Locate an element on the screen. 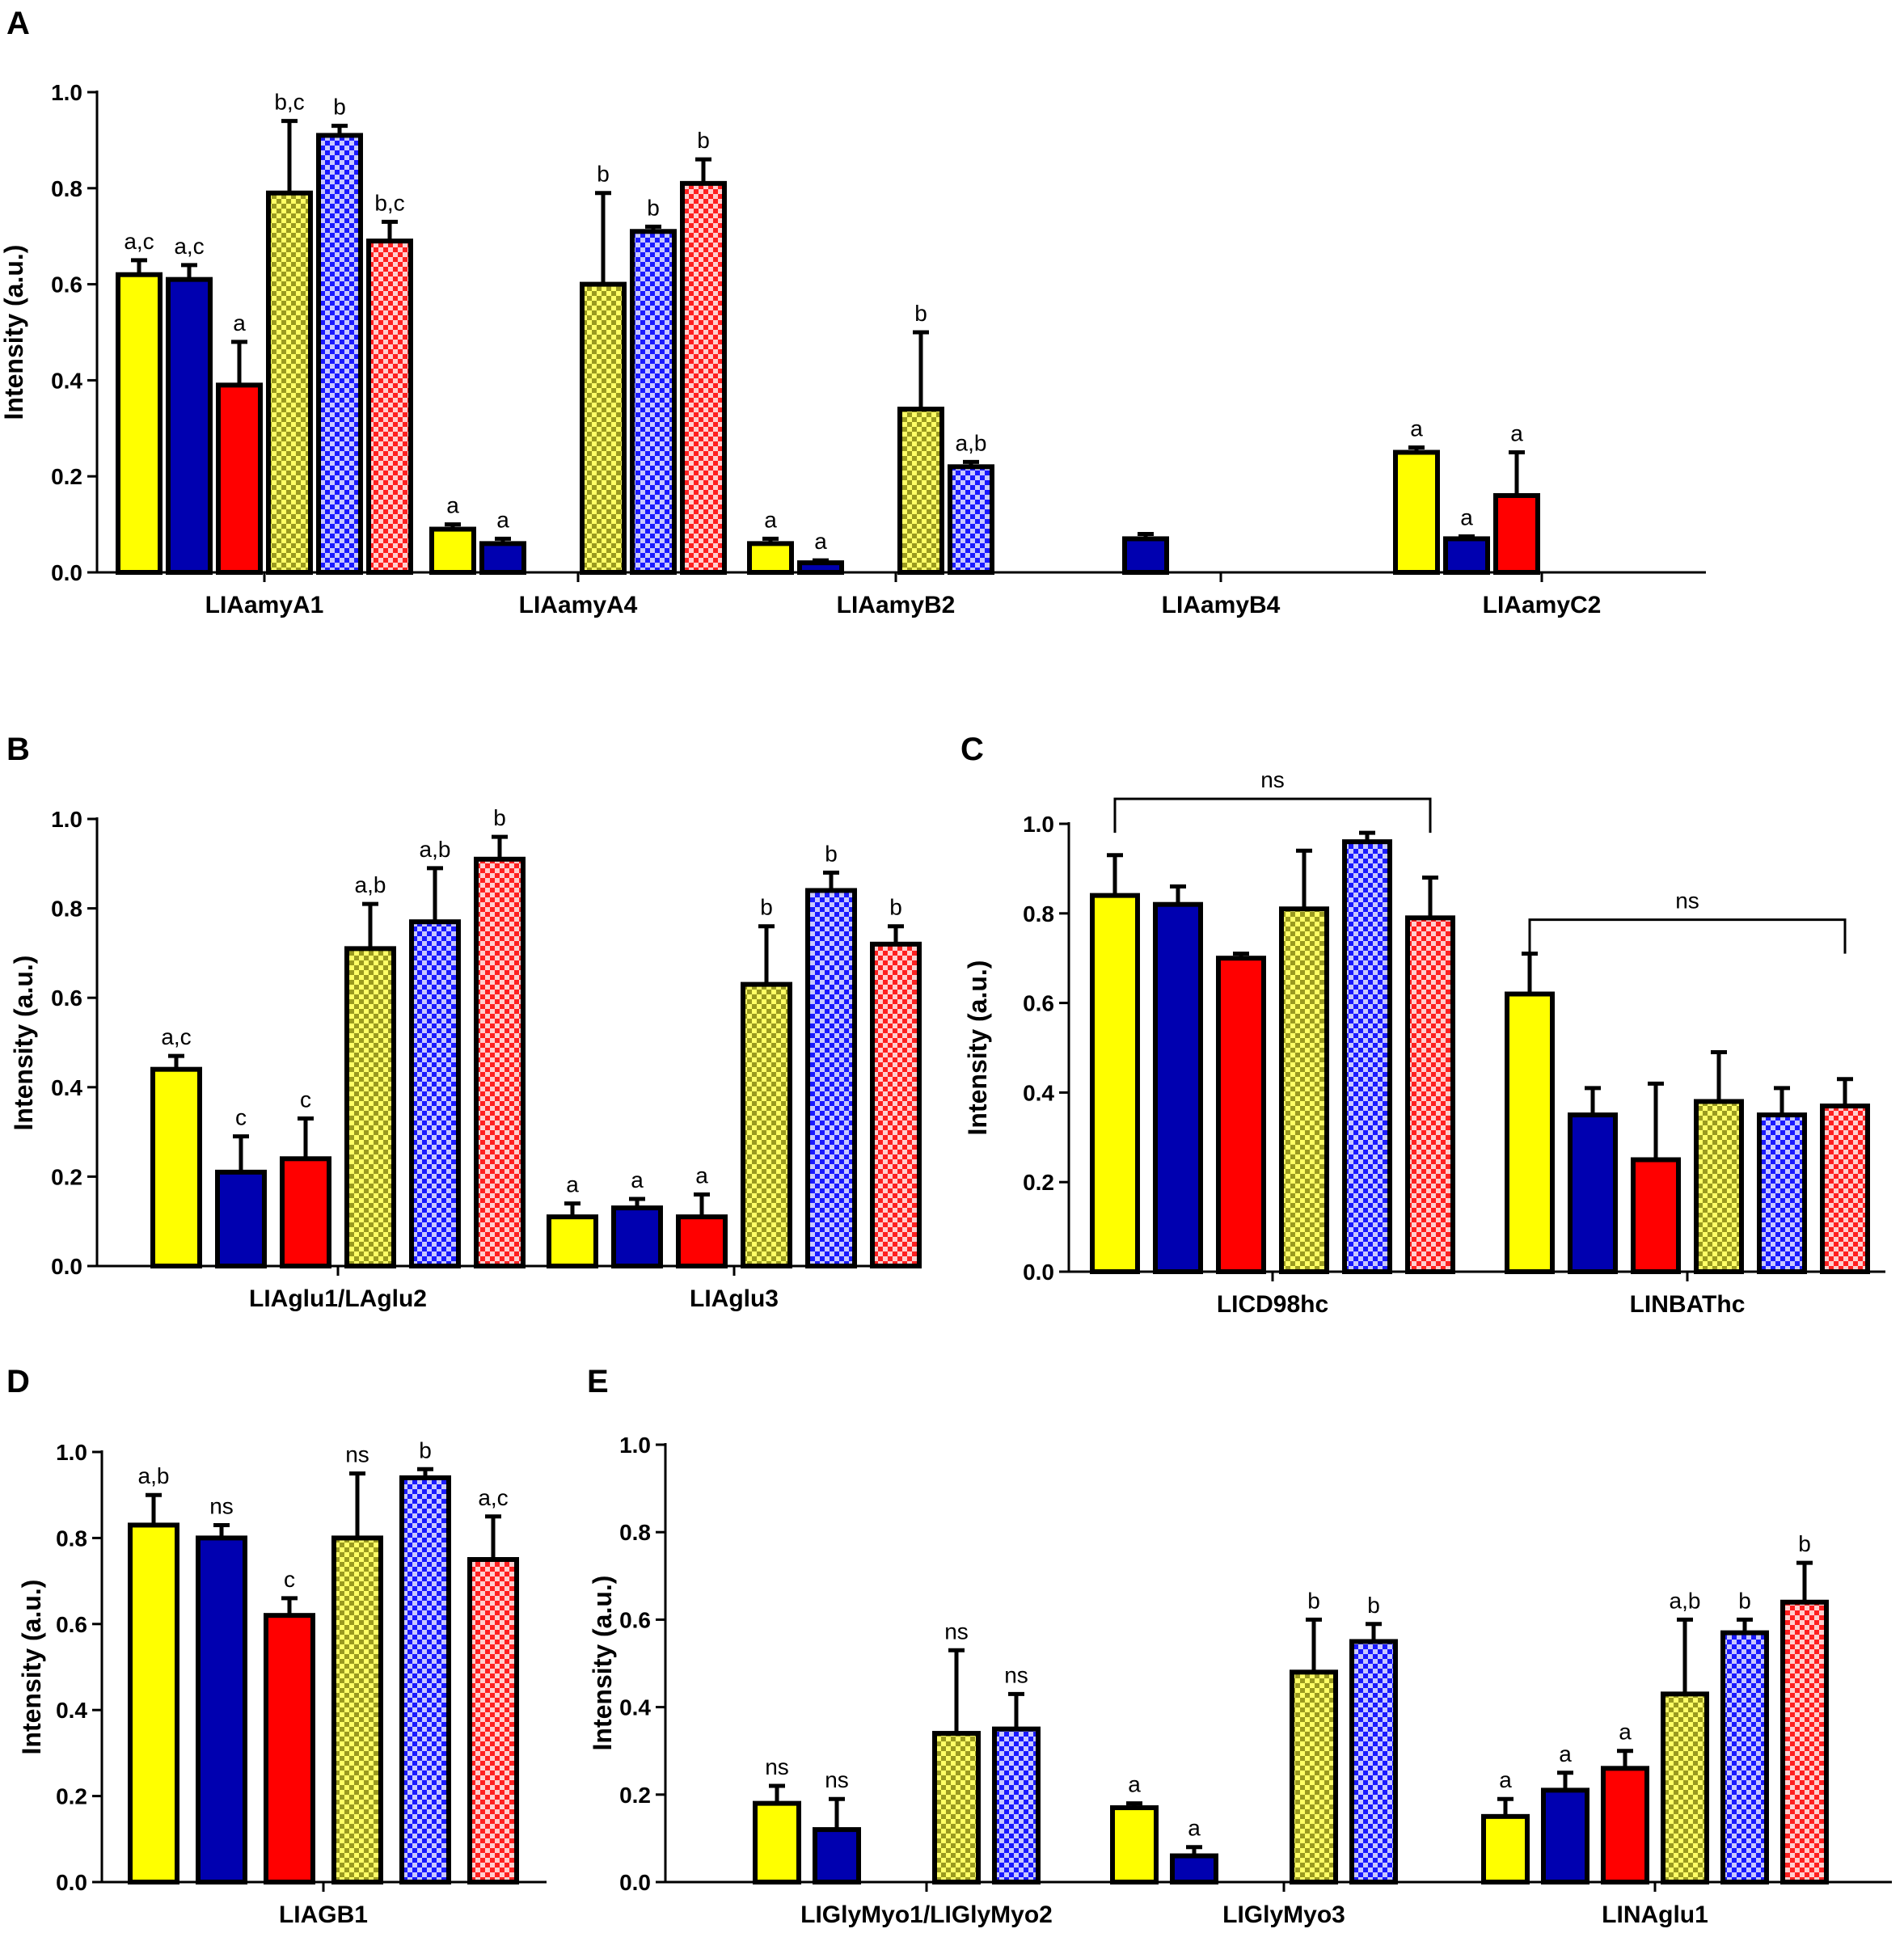 This screenshot has height=1933, width=1904. x-tick-label: LICD98hc is located at coordinates (1273, 1304).